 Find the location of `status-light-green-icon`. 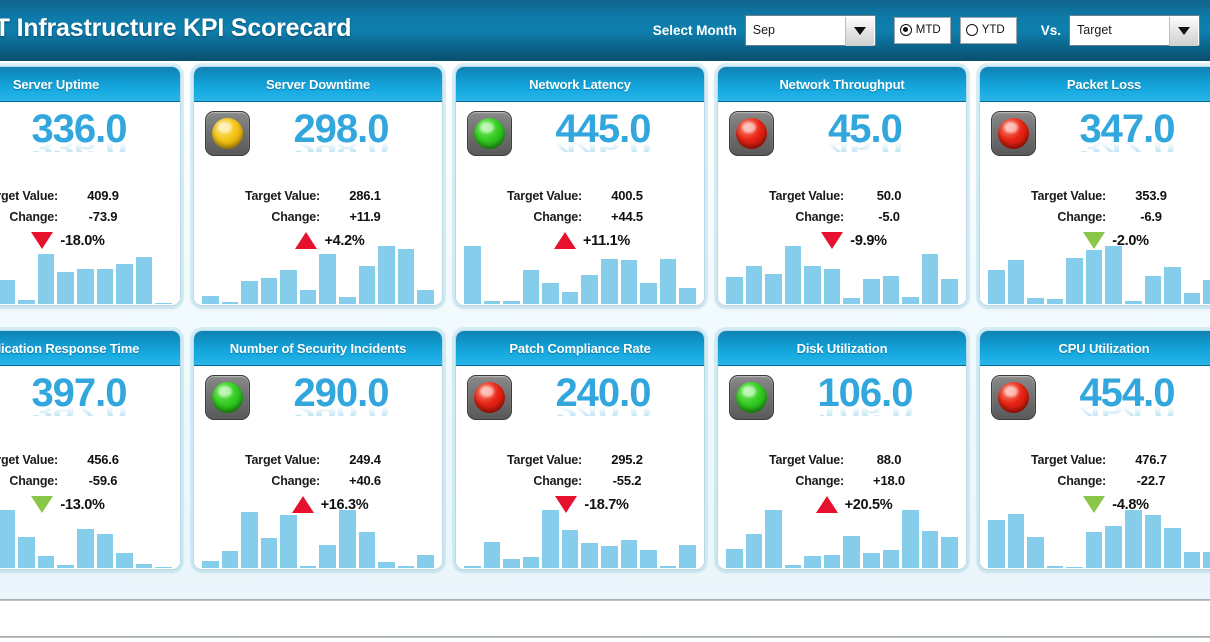

status-light-green-icon is located at coordinates (489, 133).